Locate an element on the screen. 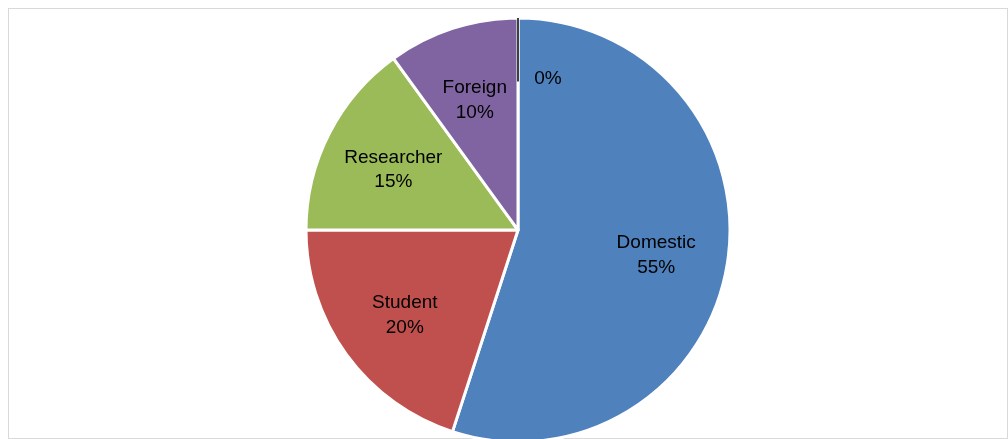 This screenshot has height=439, width=1008. slice-label: Foreign is located at coordinates (474, 87).